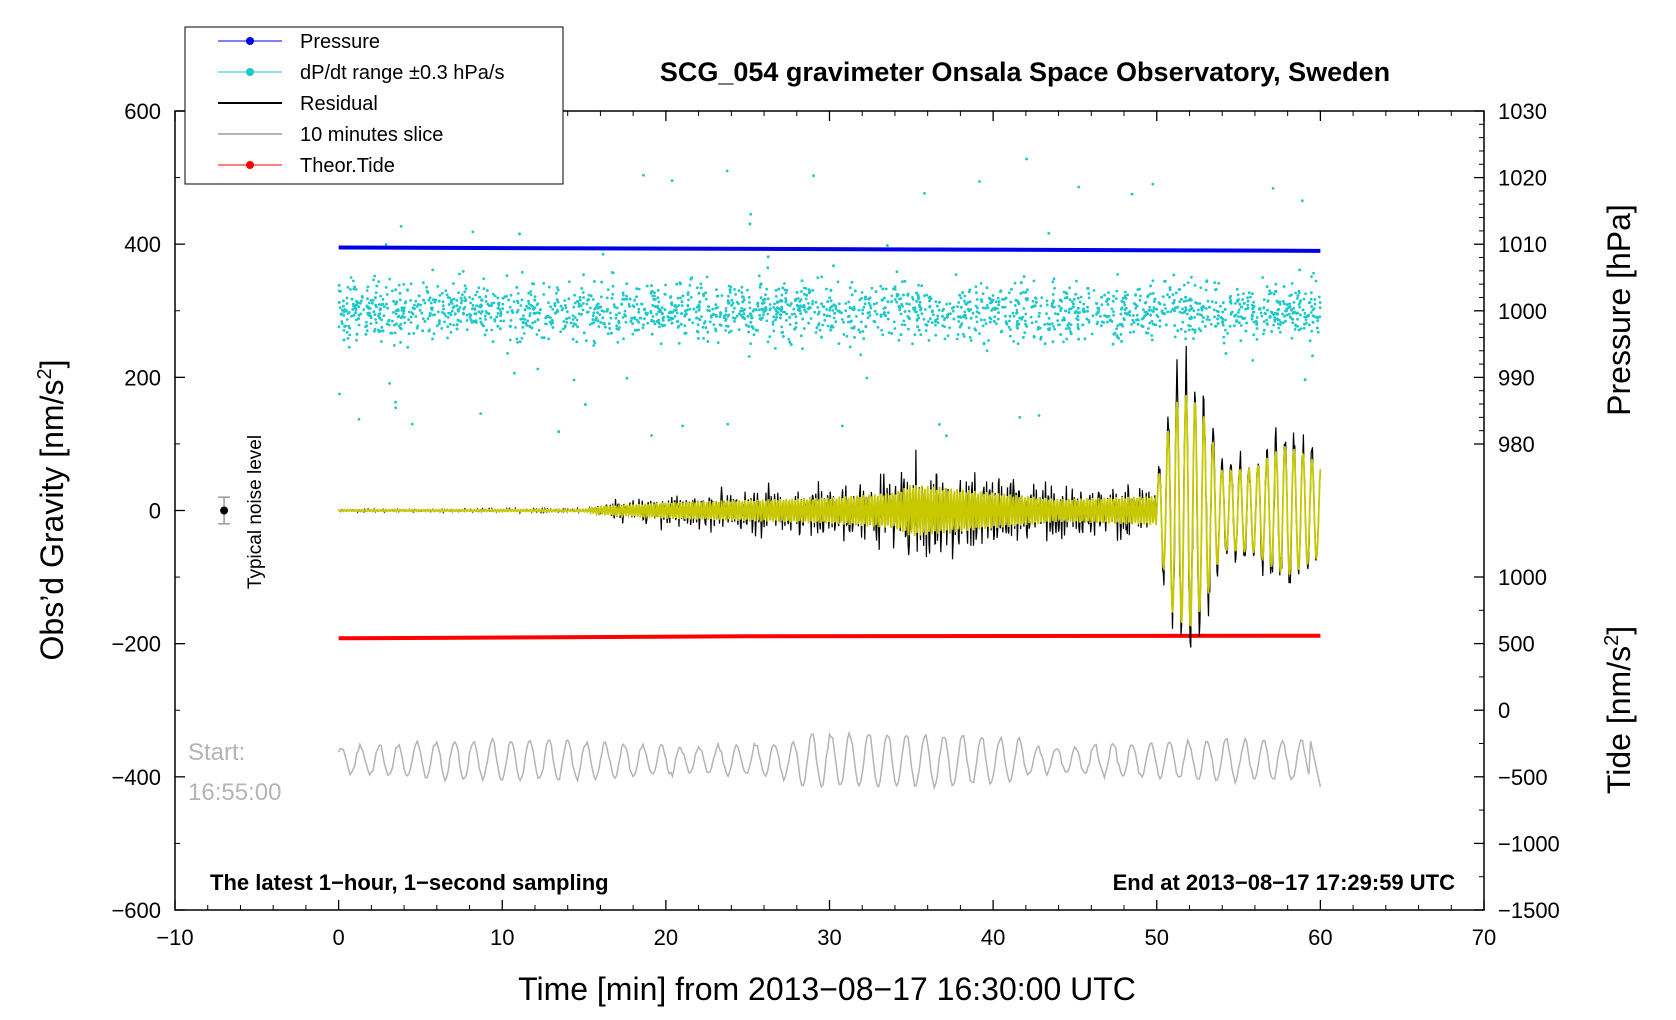 The width and height of the screenshot is (1676, 1020). Describe the element at coordinates (142, 244) in the screenshot. I see `y-tick-label-left: 400` at that location.